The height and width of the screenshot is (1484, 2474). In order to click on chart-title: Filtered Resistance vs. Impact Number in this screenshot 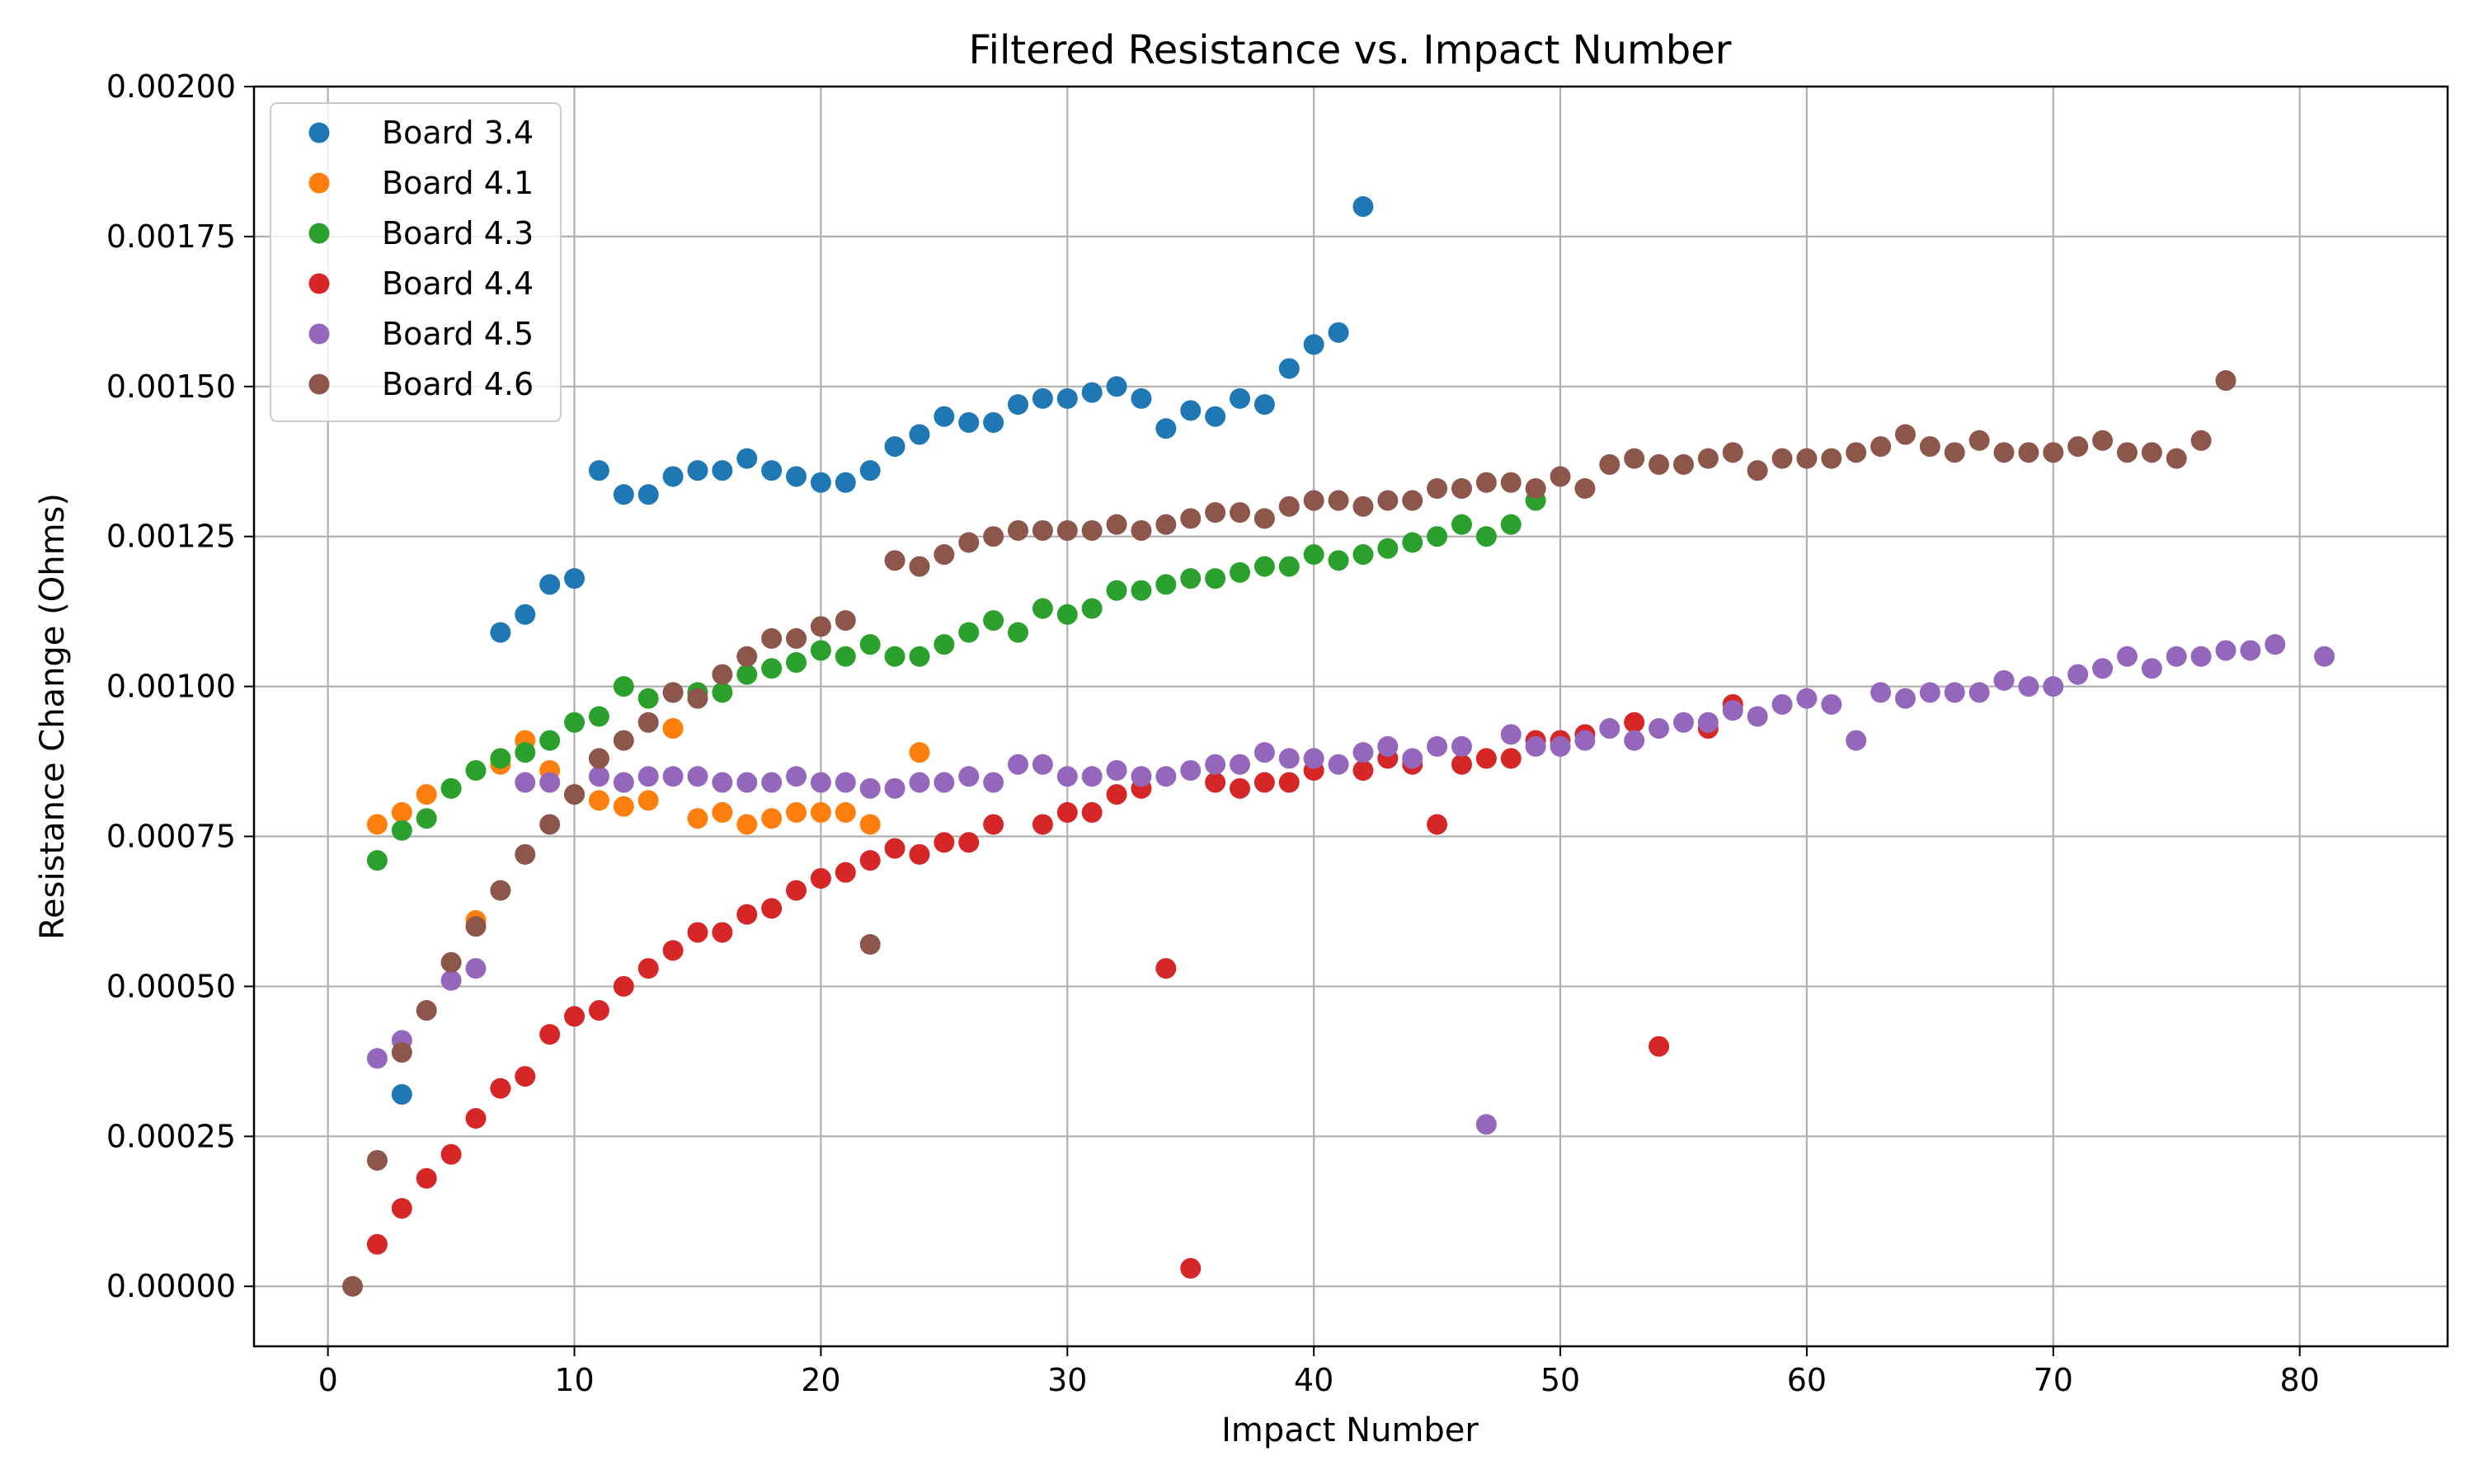, I will do `click(1349, 50)`.